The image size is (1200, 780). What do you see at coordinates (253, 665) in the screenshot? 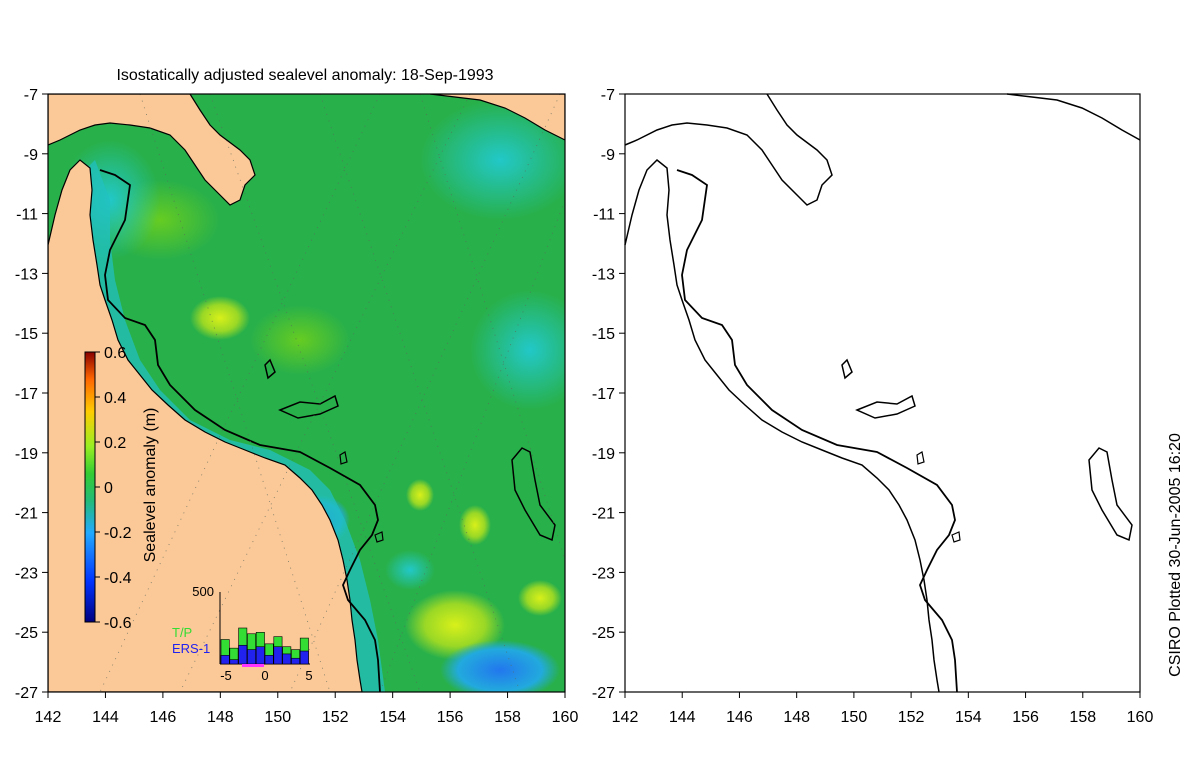
I see `histogram-range-marker` at bounding box center [253, 665].